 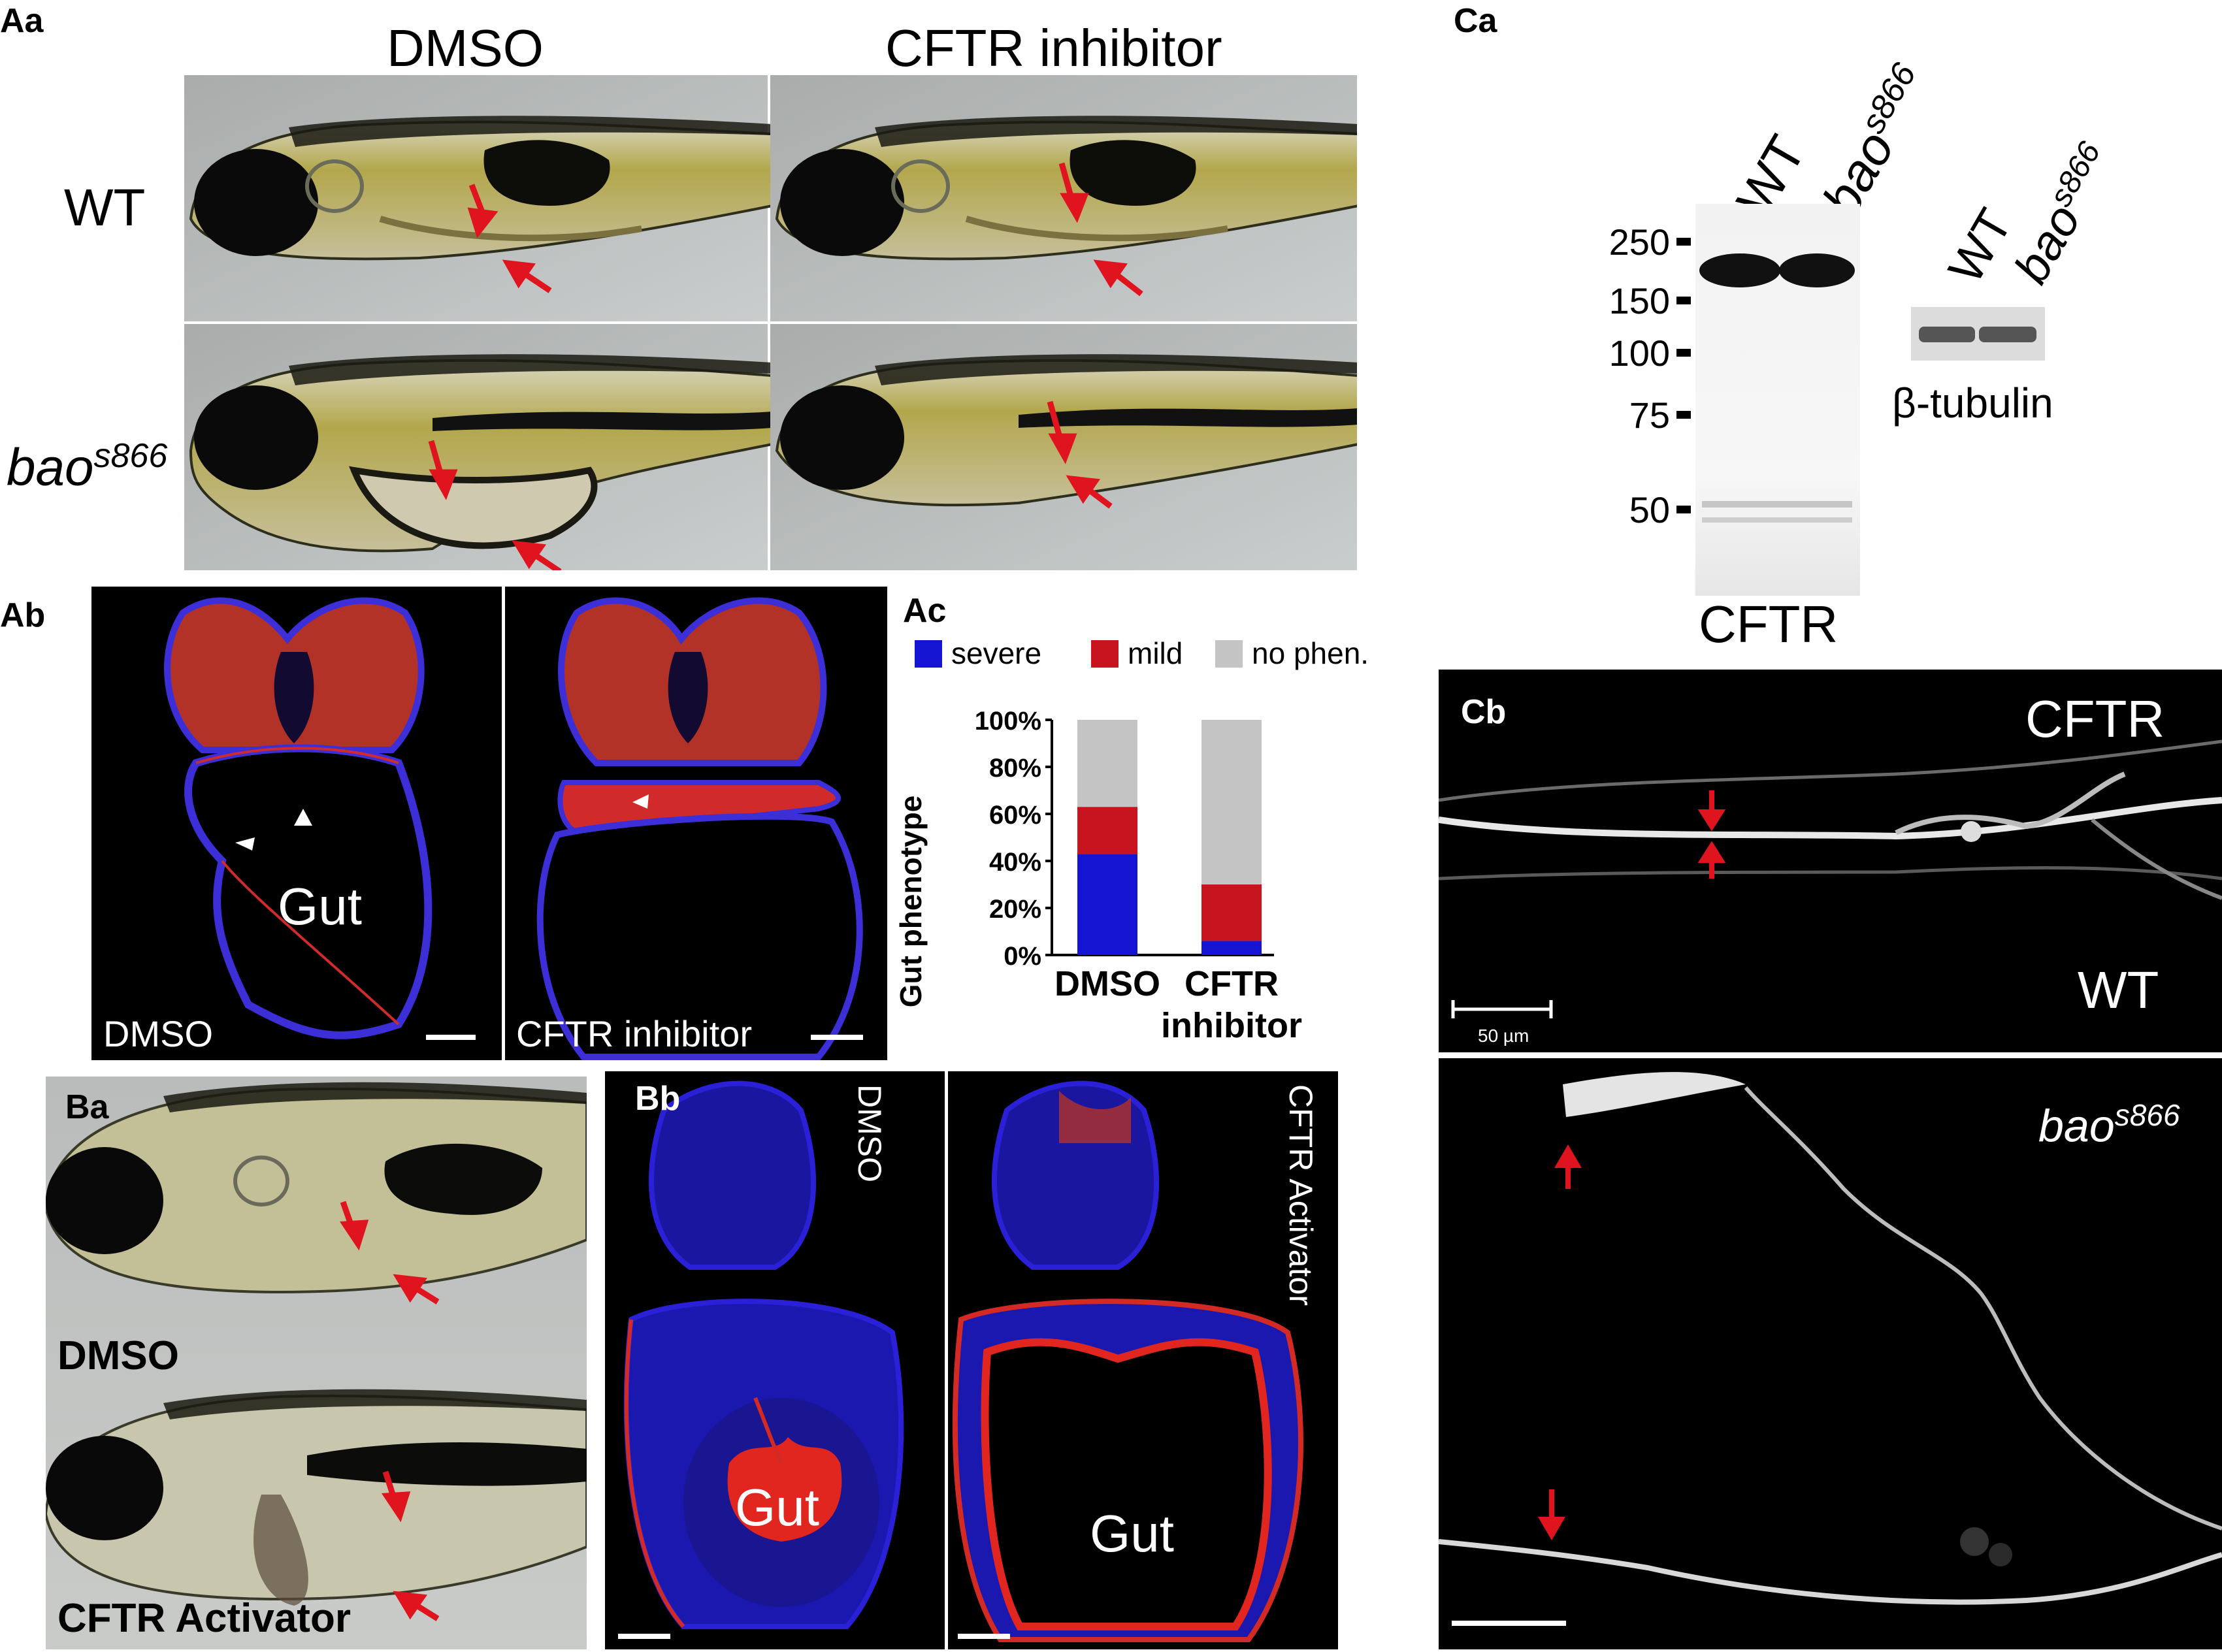 I want to click on panel-letter-Ac: Ac, so click(x=925, y=611).